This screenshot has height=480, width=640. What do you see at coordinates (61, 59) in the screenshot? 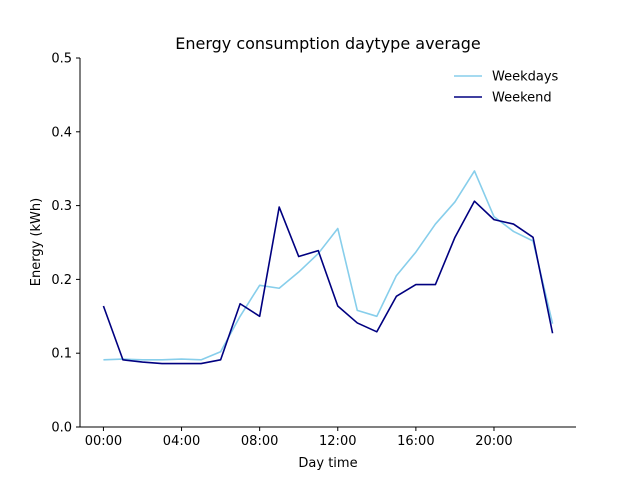
I see `y-tick-label: 0.5` at bounding box center [61, 59].